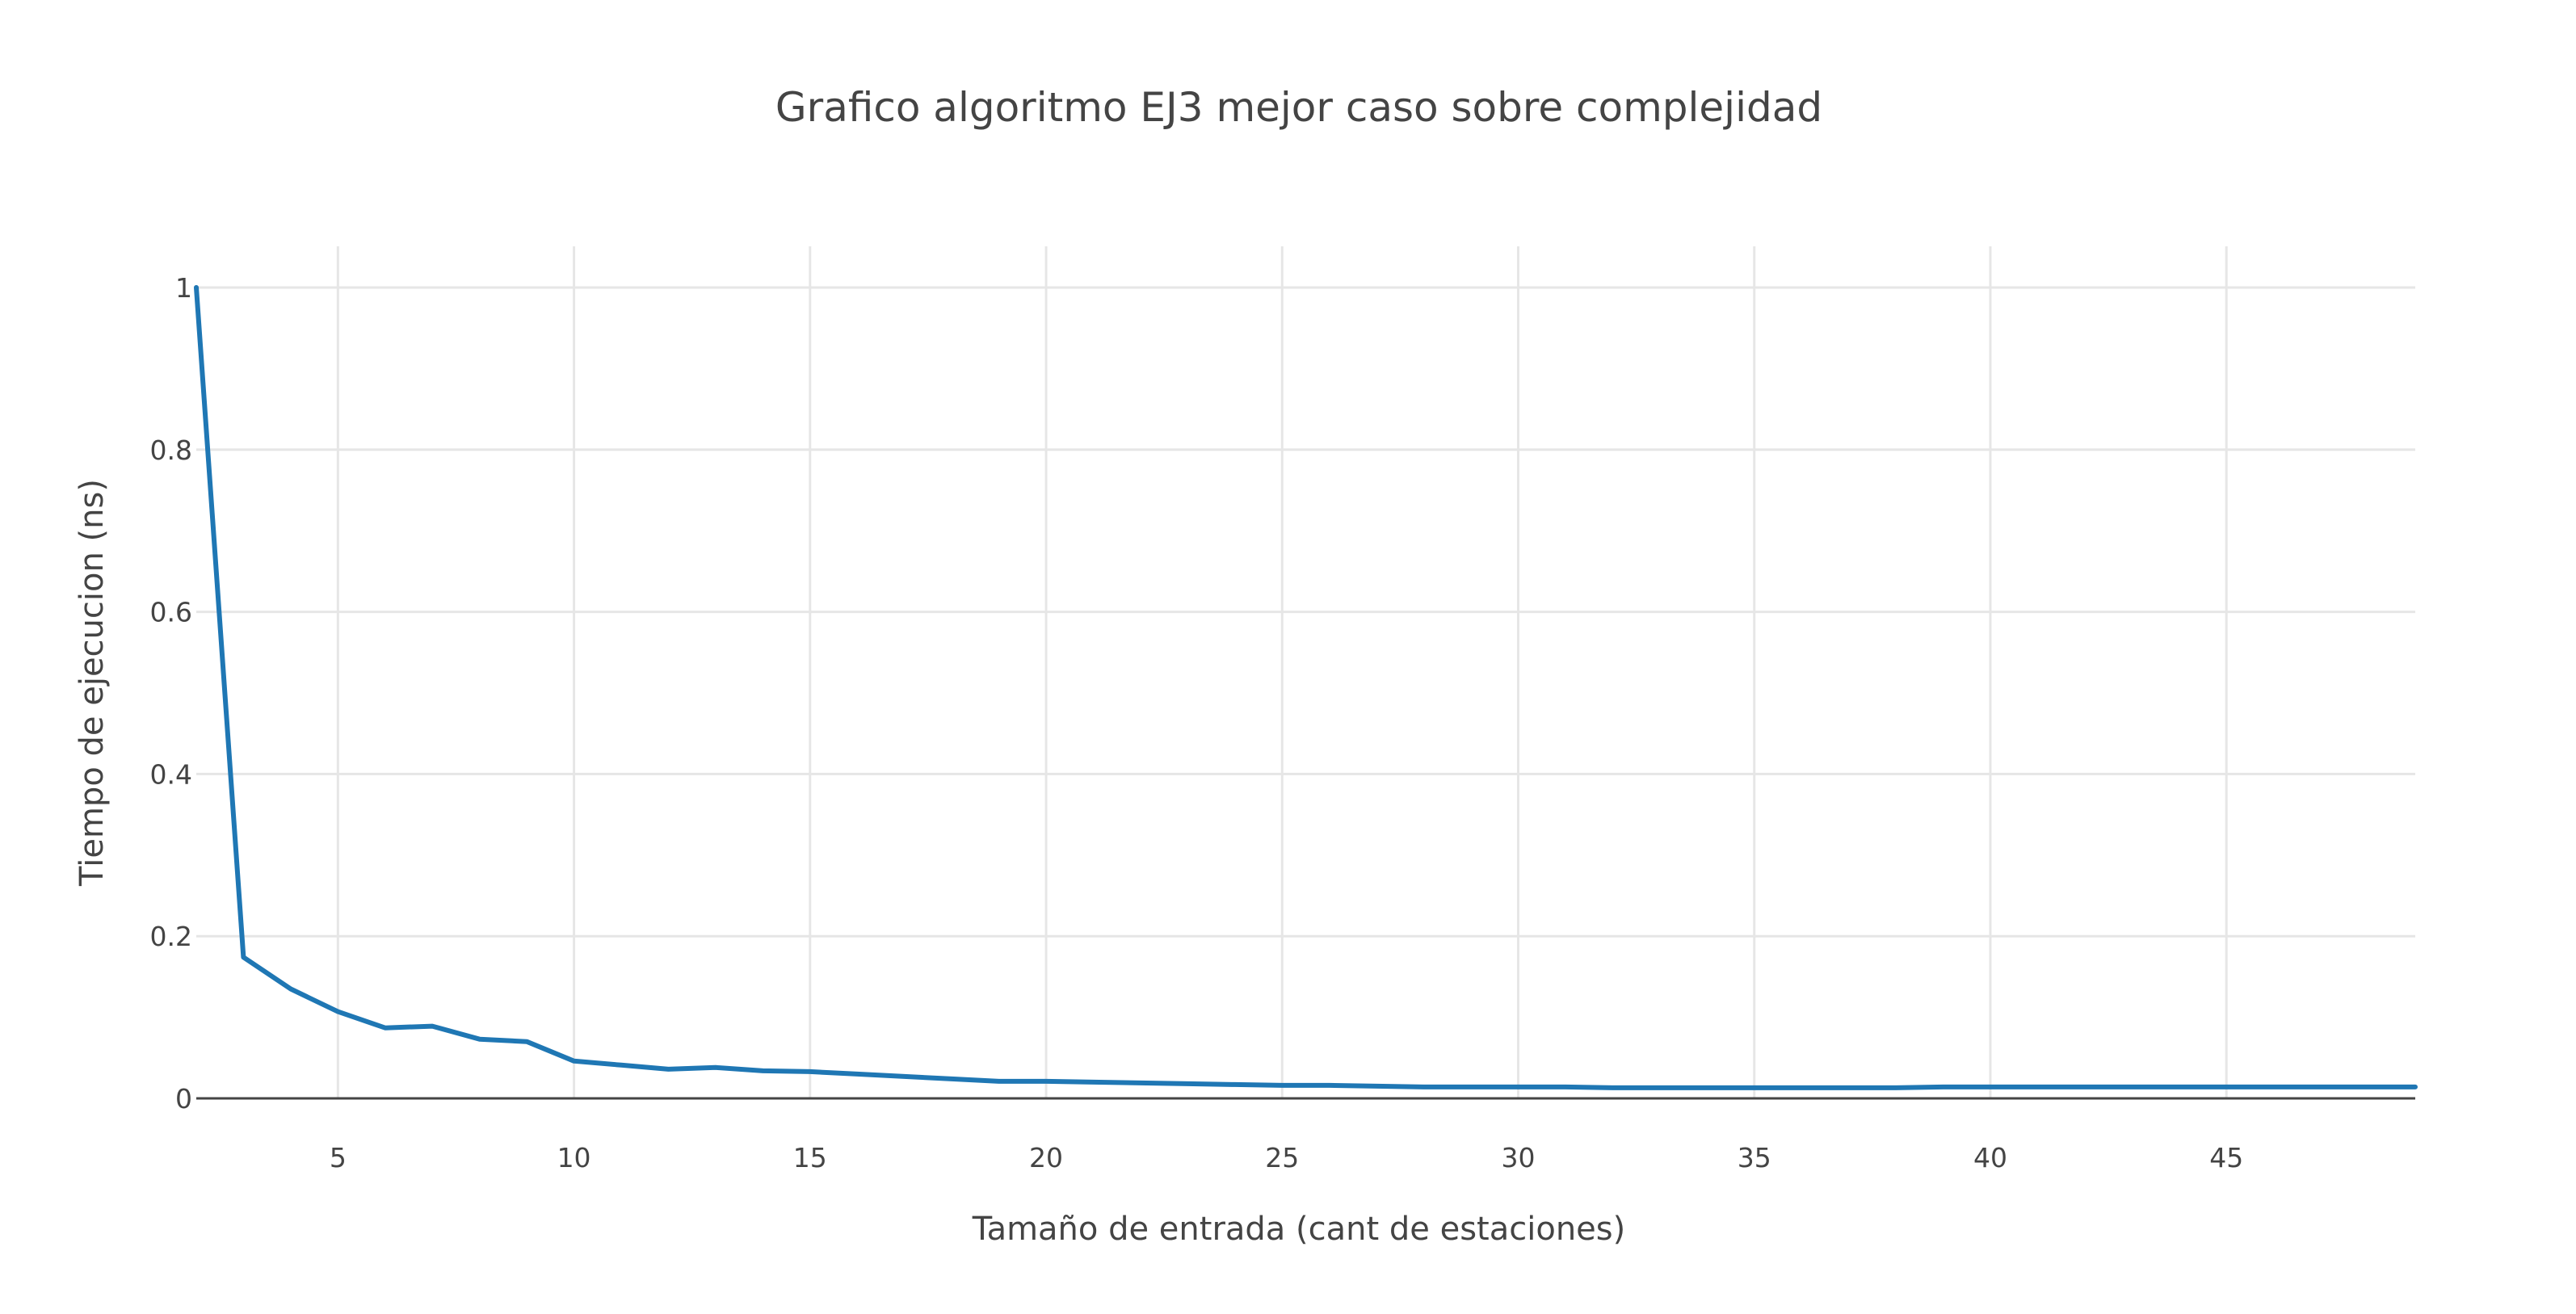 This screenshot has width=2576, height=1314. Describe the element at coordinates (1046, 1157) in the screenshot. I see `x-tick-label: 20` at that location.